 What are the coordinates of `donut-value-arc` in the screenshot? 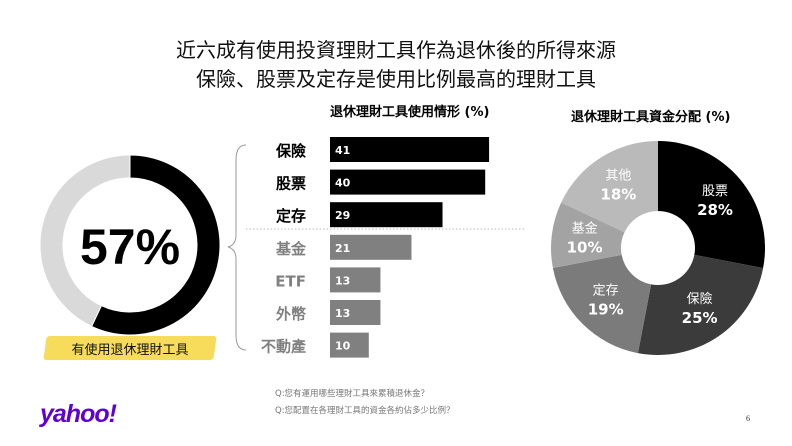 It's located at (156, 245).